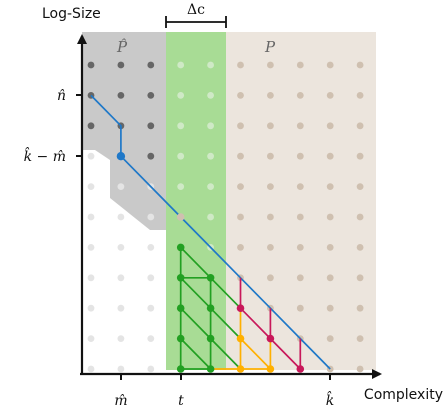 The width and height of the screenshot is (444, 414). I want to click on blue-node, so click(121, 156).